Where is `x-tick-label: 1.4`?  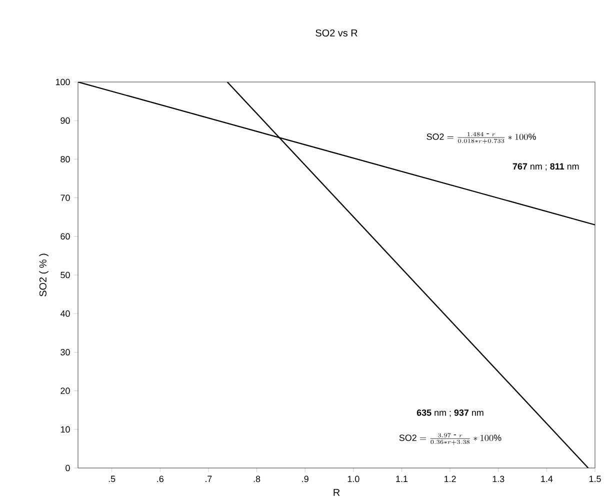
x-tick-label: 1.4 is located at coordinates (547, 479).